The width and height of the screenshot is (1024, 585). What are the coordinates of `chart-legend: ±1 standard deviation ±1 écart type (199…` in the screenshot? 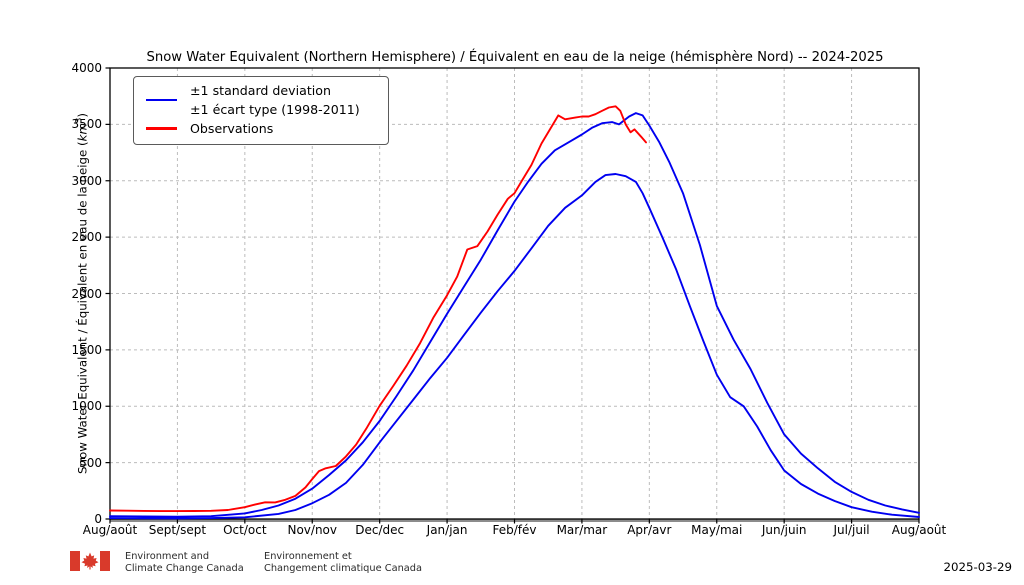 It's located at (261, 110).